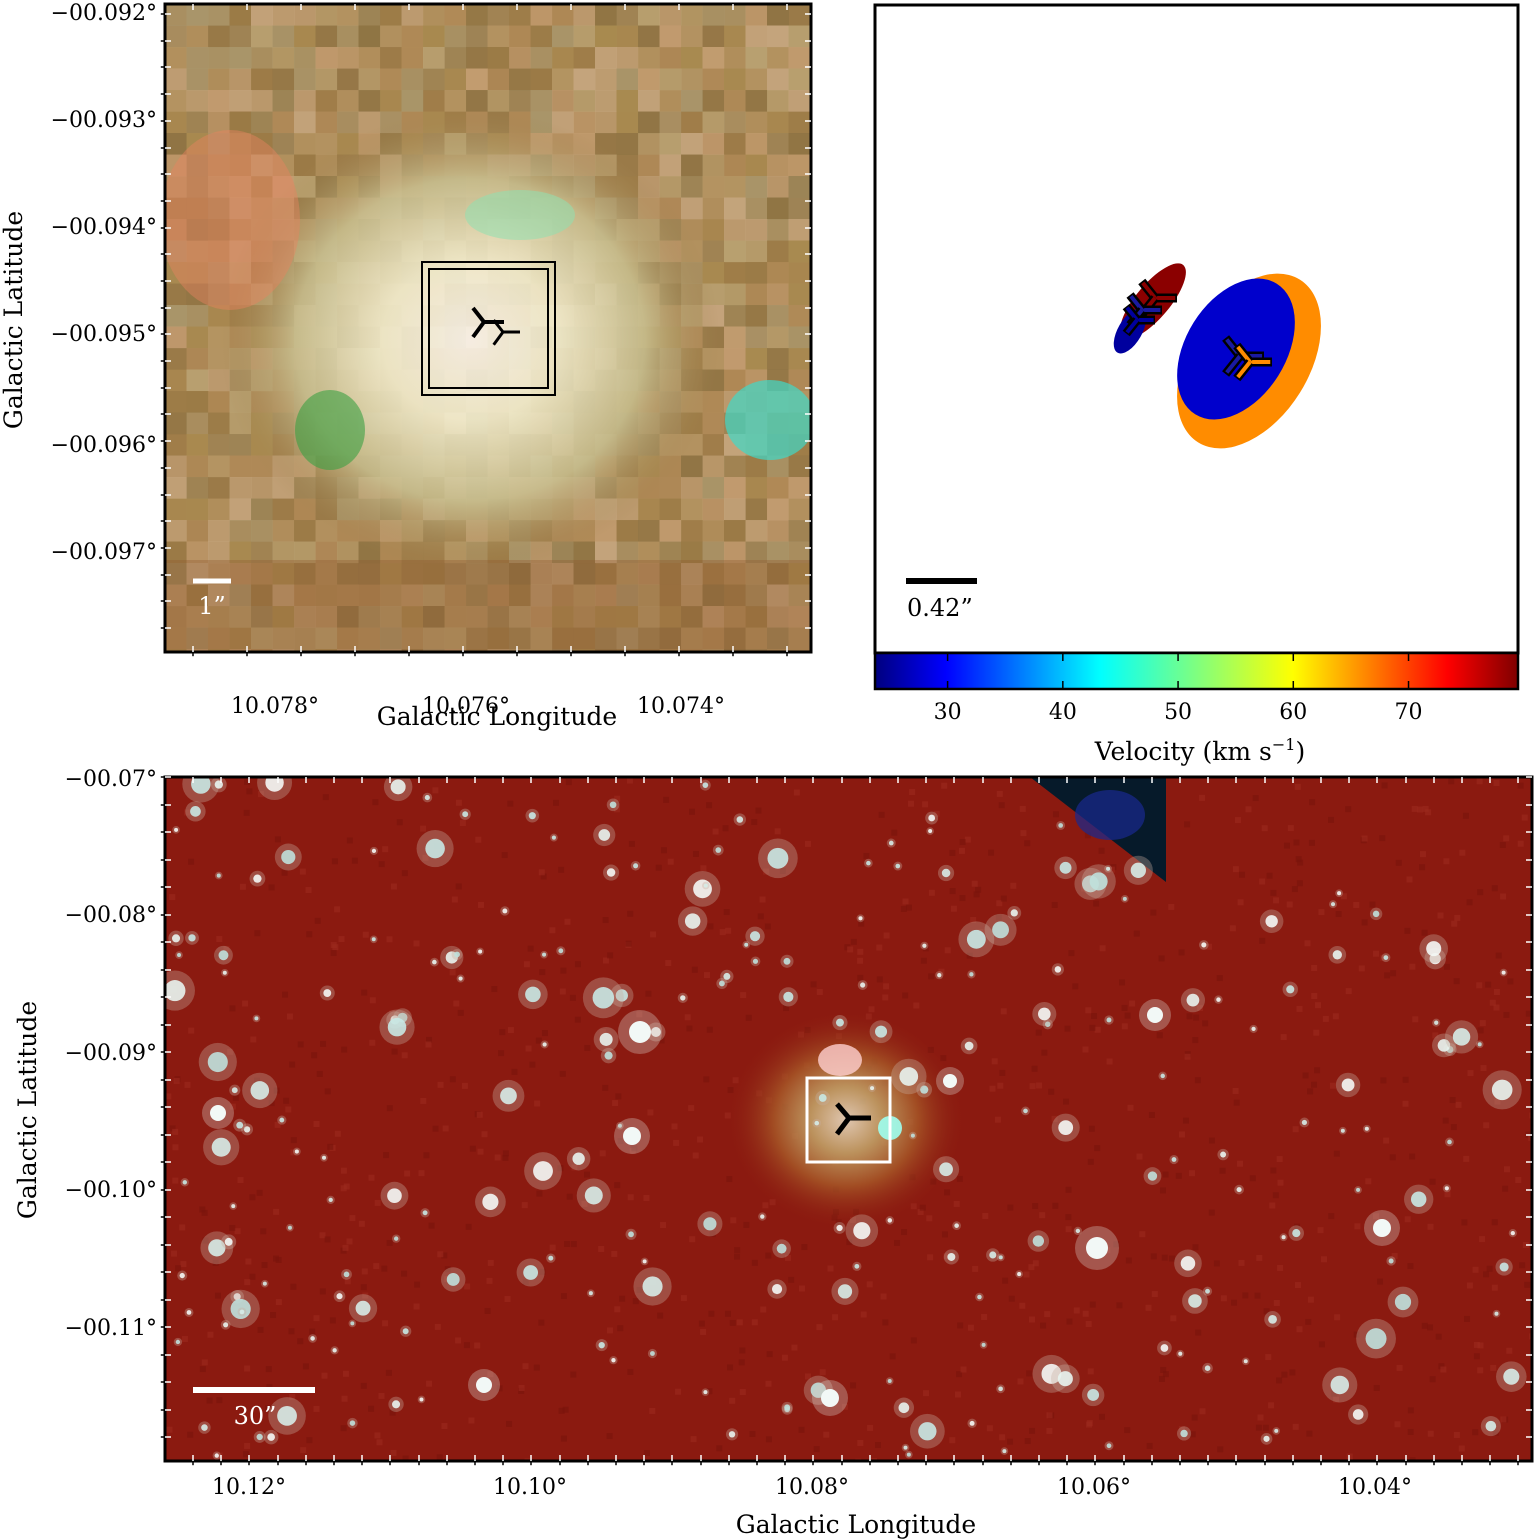  I want to click on inset-box-inner, so click(488, 328).